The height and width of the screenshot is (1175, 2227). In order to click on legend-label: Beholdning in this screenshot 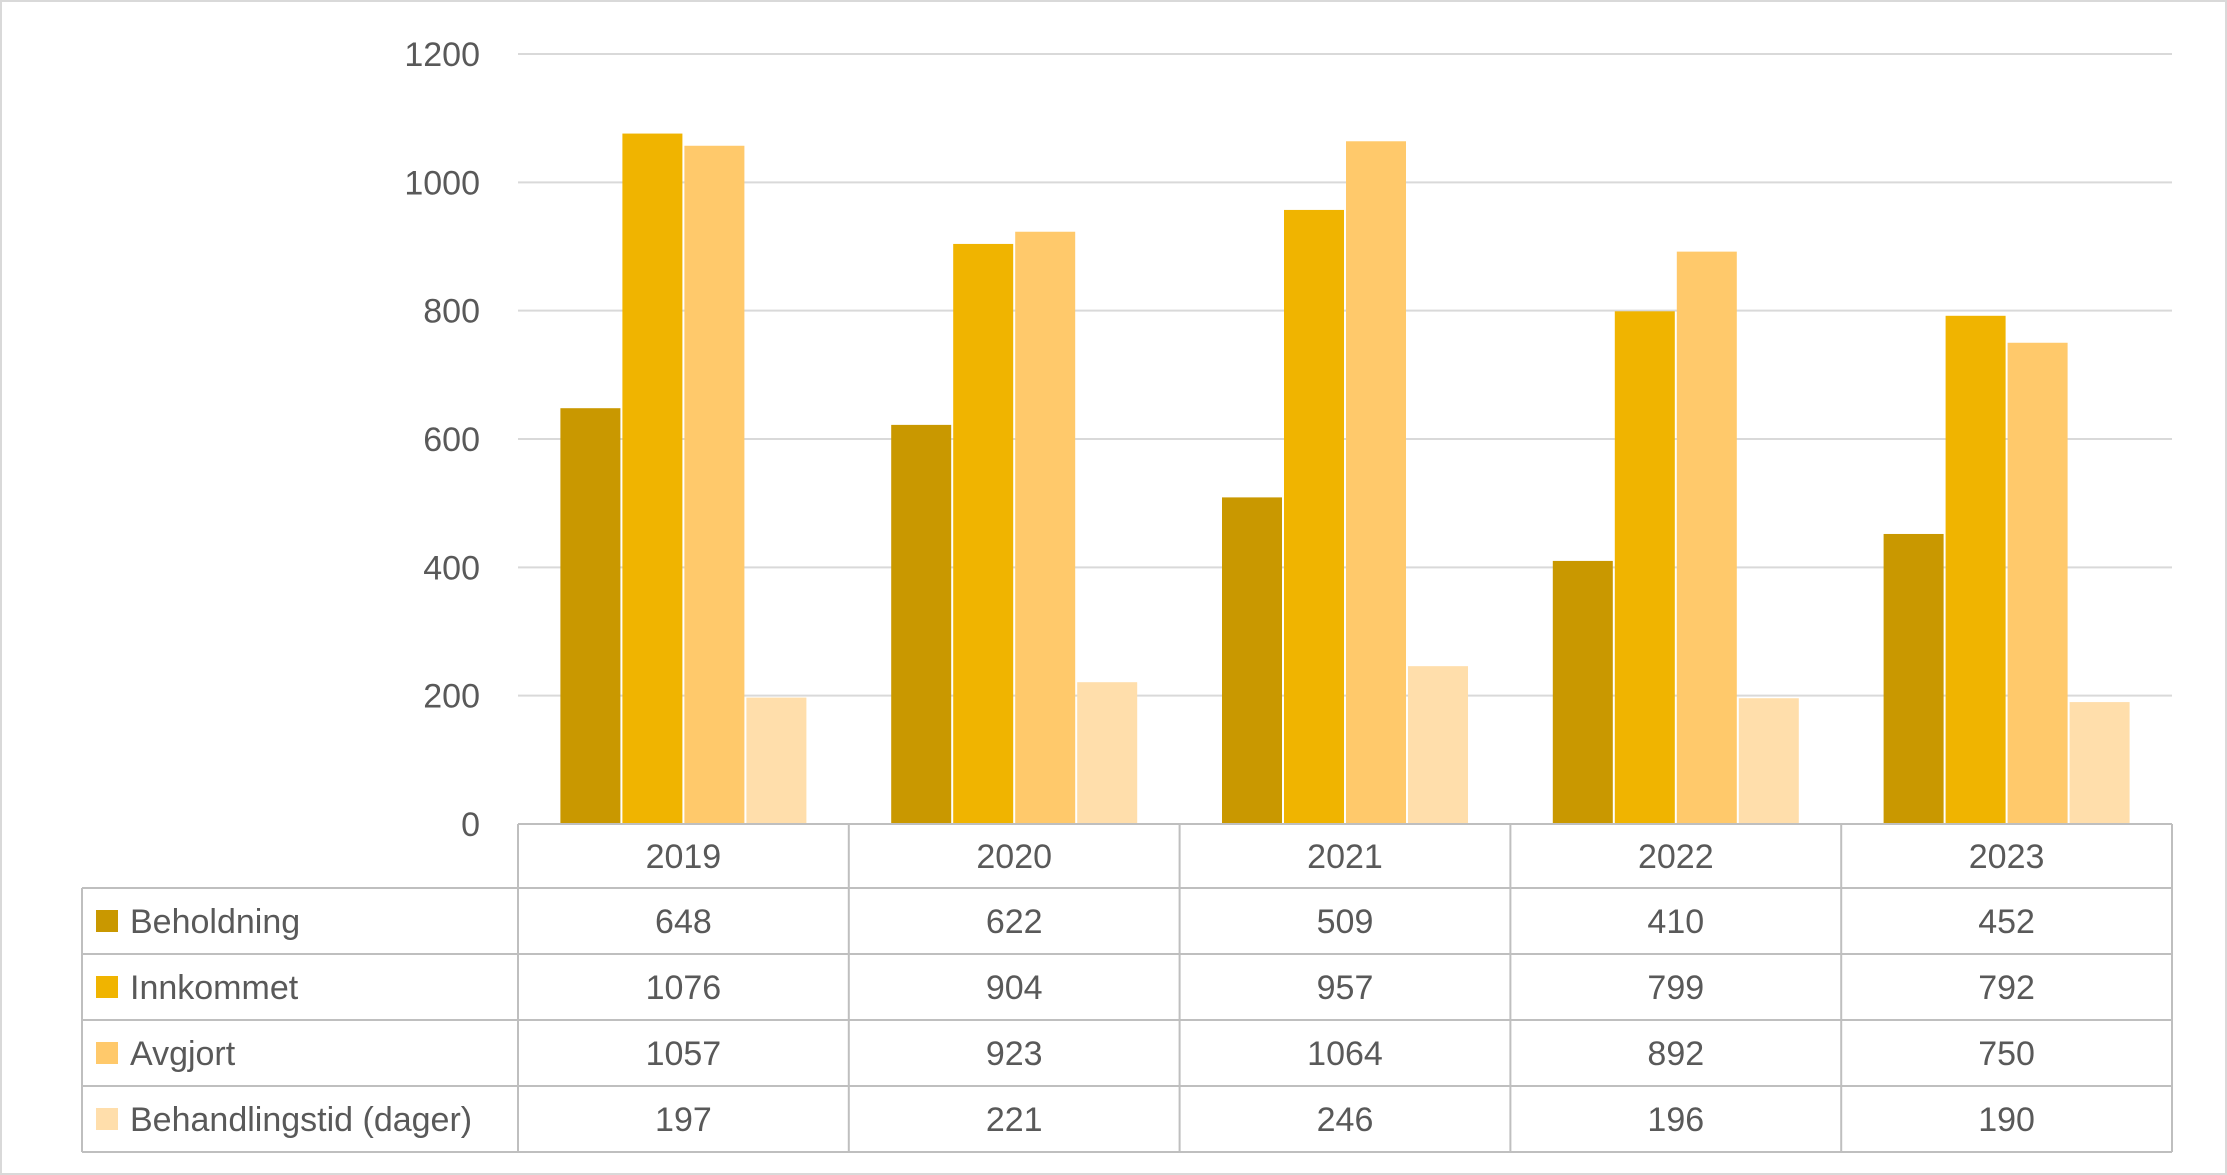, I will do `click(215, 922)`.